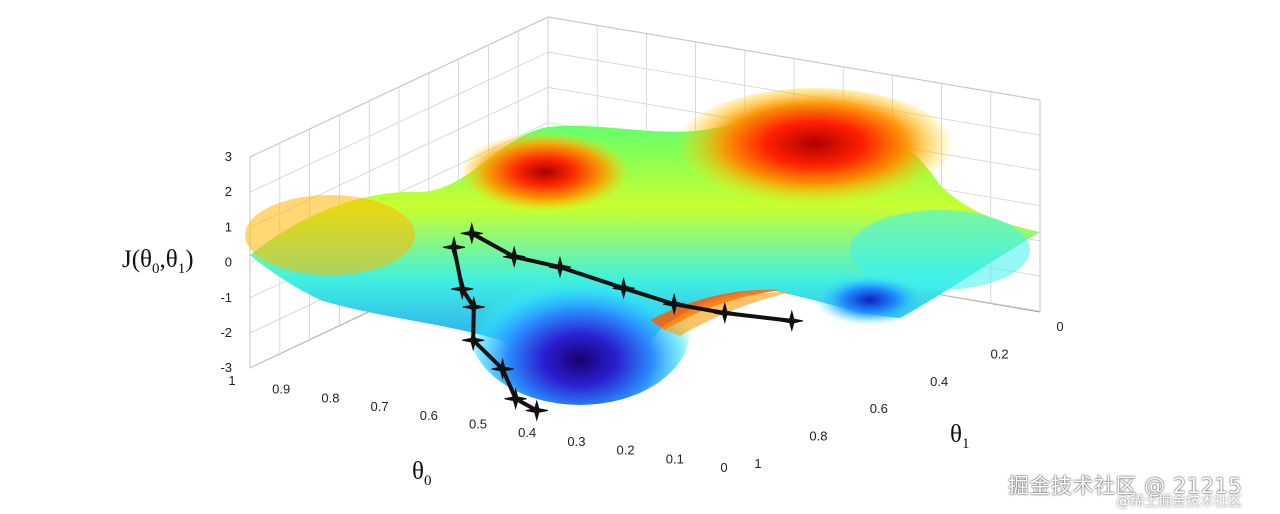  What do you see at coordinates (158, 261) in the screenshot?
I see `cost-axis-label: J(θ0,θ1)` at bounding box center [158, 261].